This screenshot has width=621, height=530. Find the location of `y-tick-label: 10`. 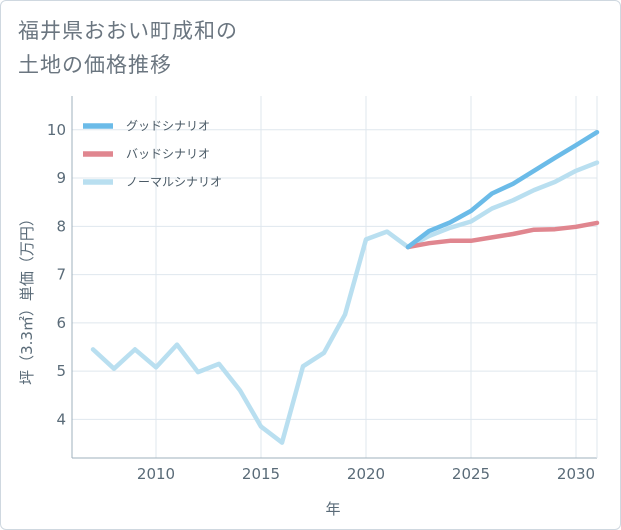

y-tick-label: 10 is located at coordinates (56, 130).